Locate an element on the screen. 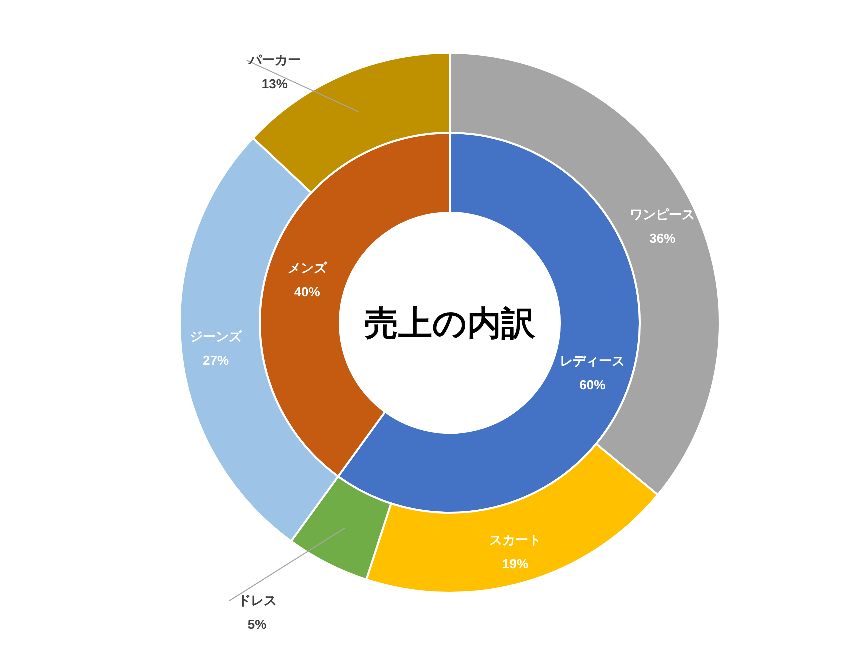 The width and height of the screenshot is (867, 659). slice-label: レディース is located at coordinates (593, 360).